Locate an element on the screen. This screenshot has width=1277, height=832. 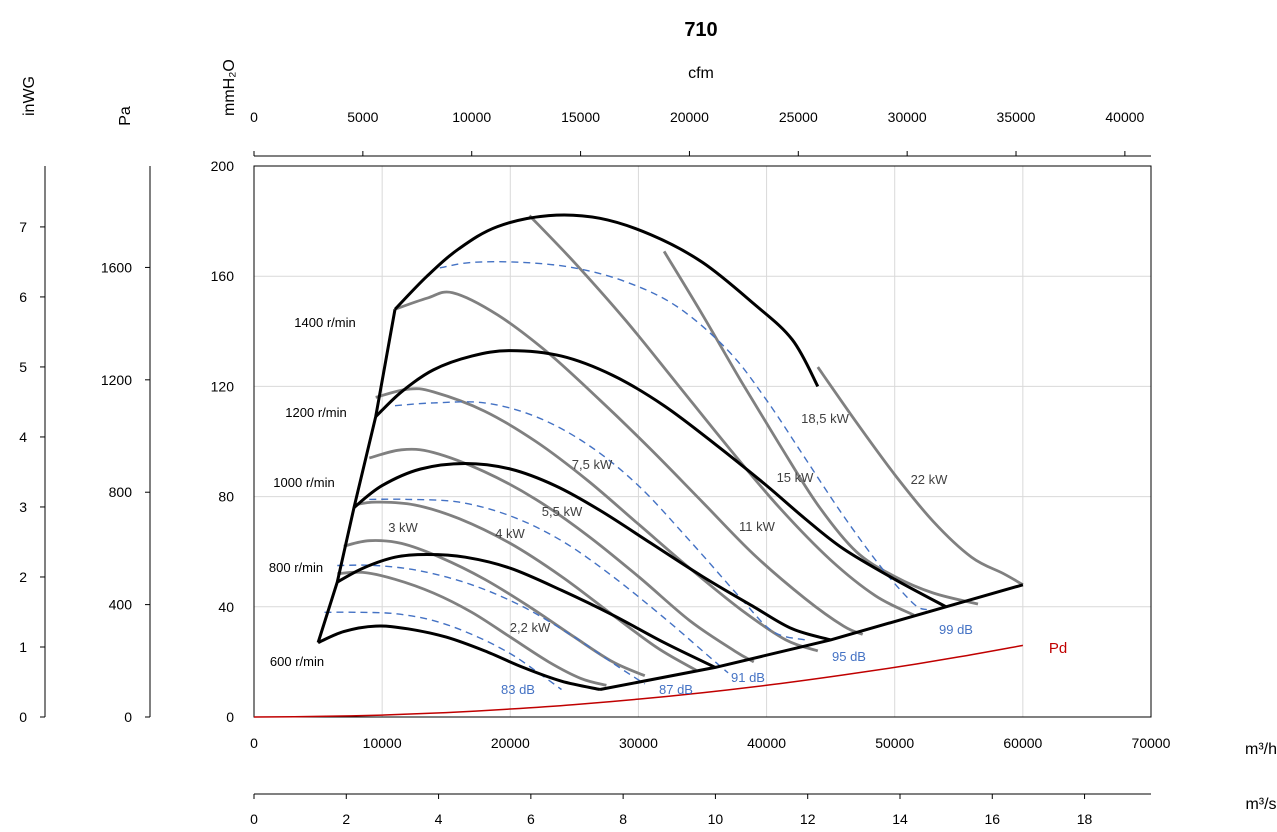
m3s-tick-label: 8 is located at coordinates (623, 819).